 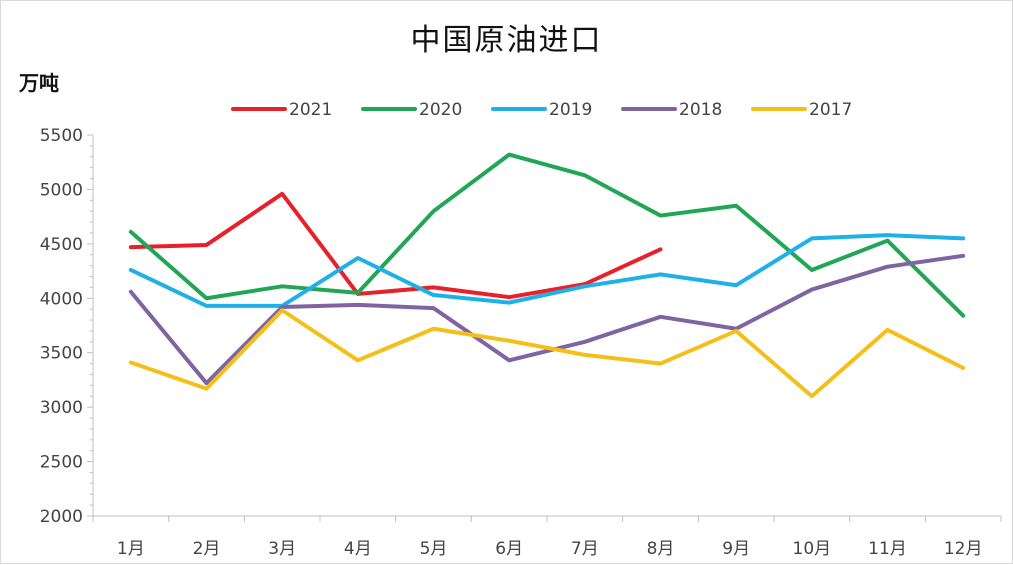 I want to click on x-tick-label: 6月, so click(x=509, y=549).